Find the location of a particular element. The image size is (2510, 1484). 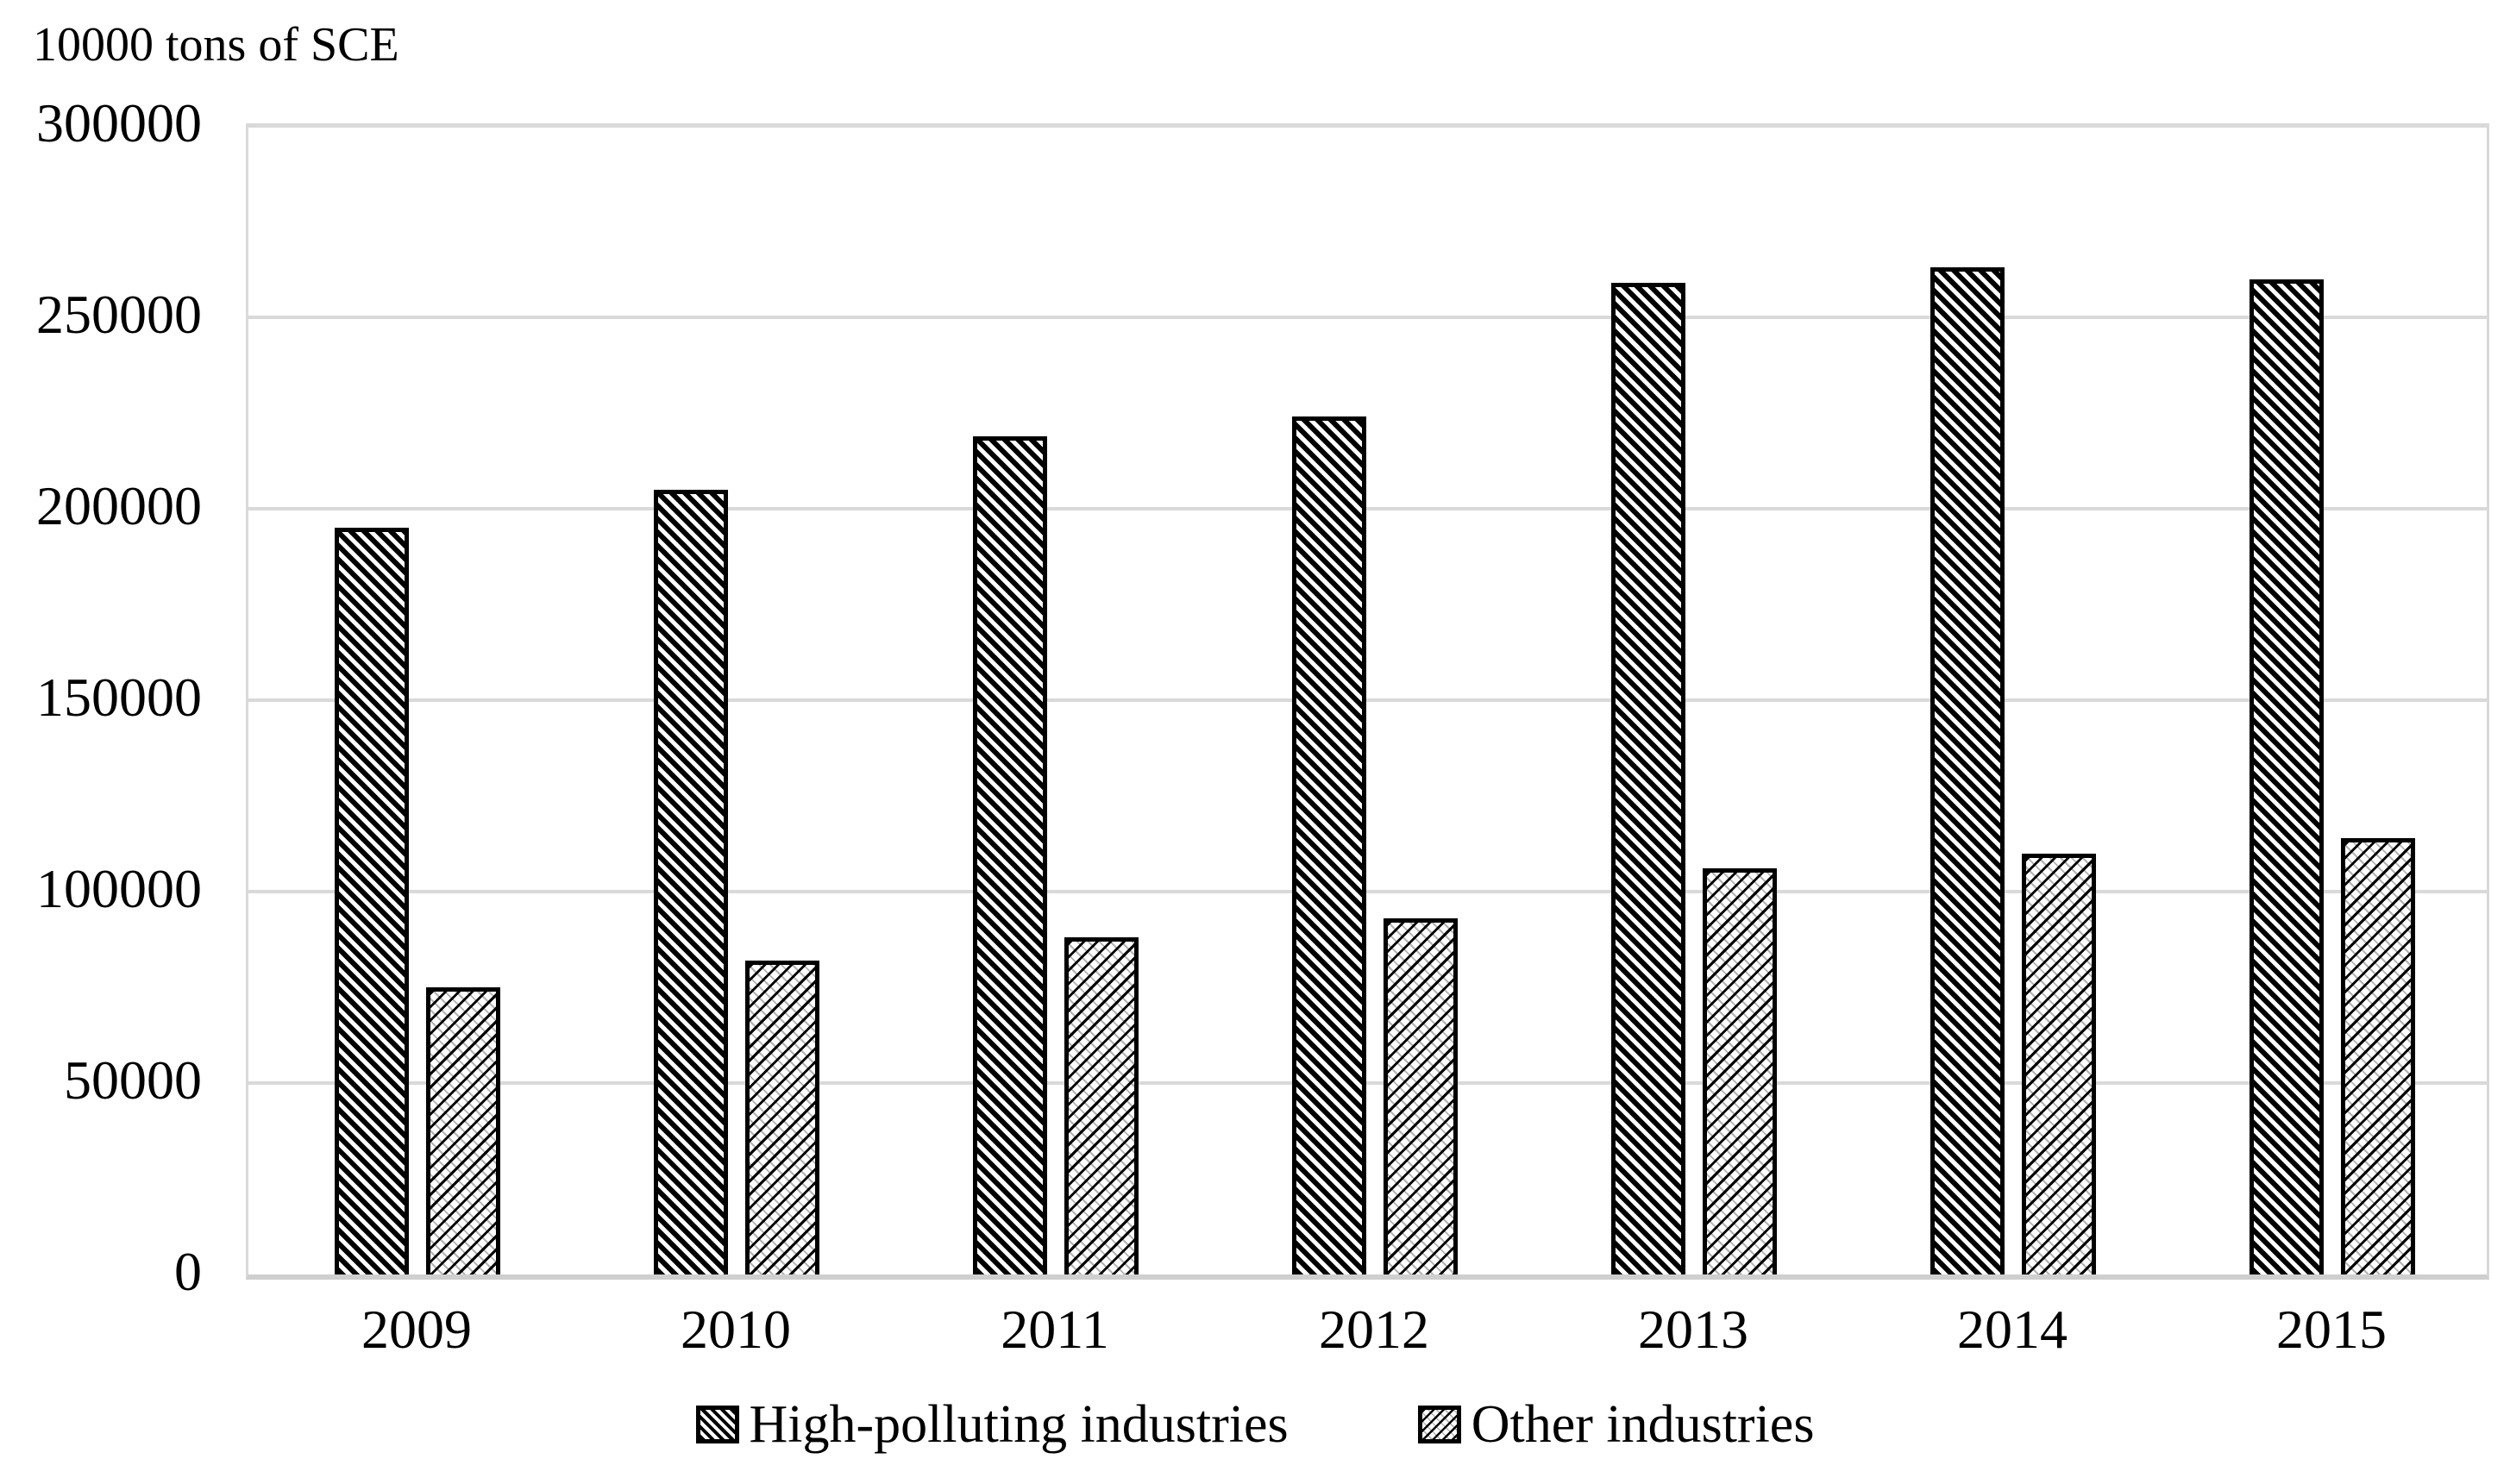

bar-other-2014 is located at coordinates (2059, 1064).